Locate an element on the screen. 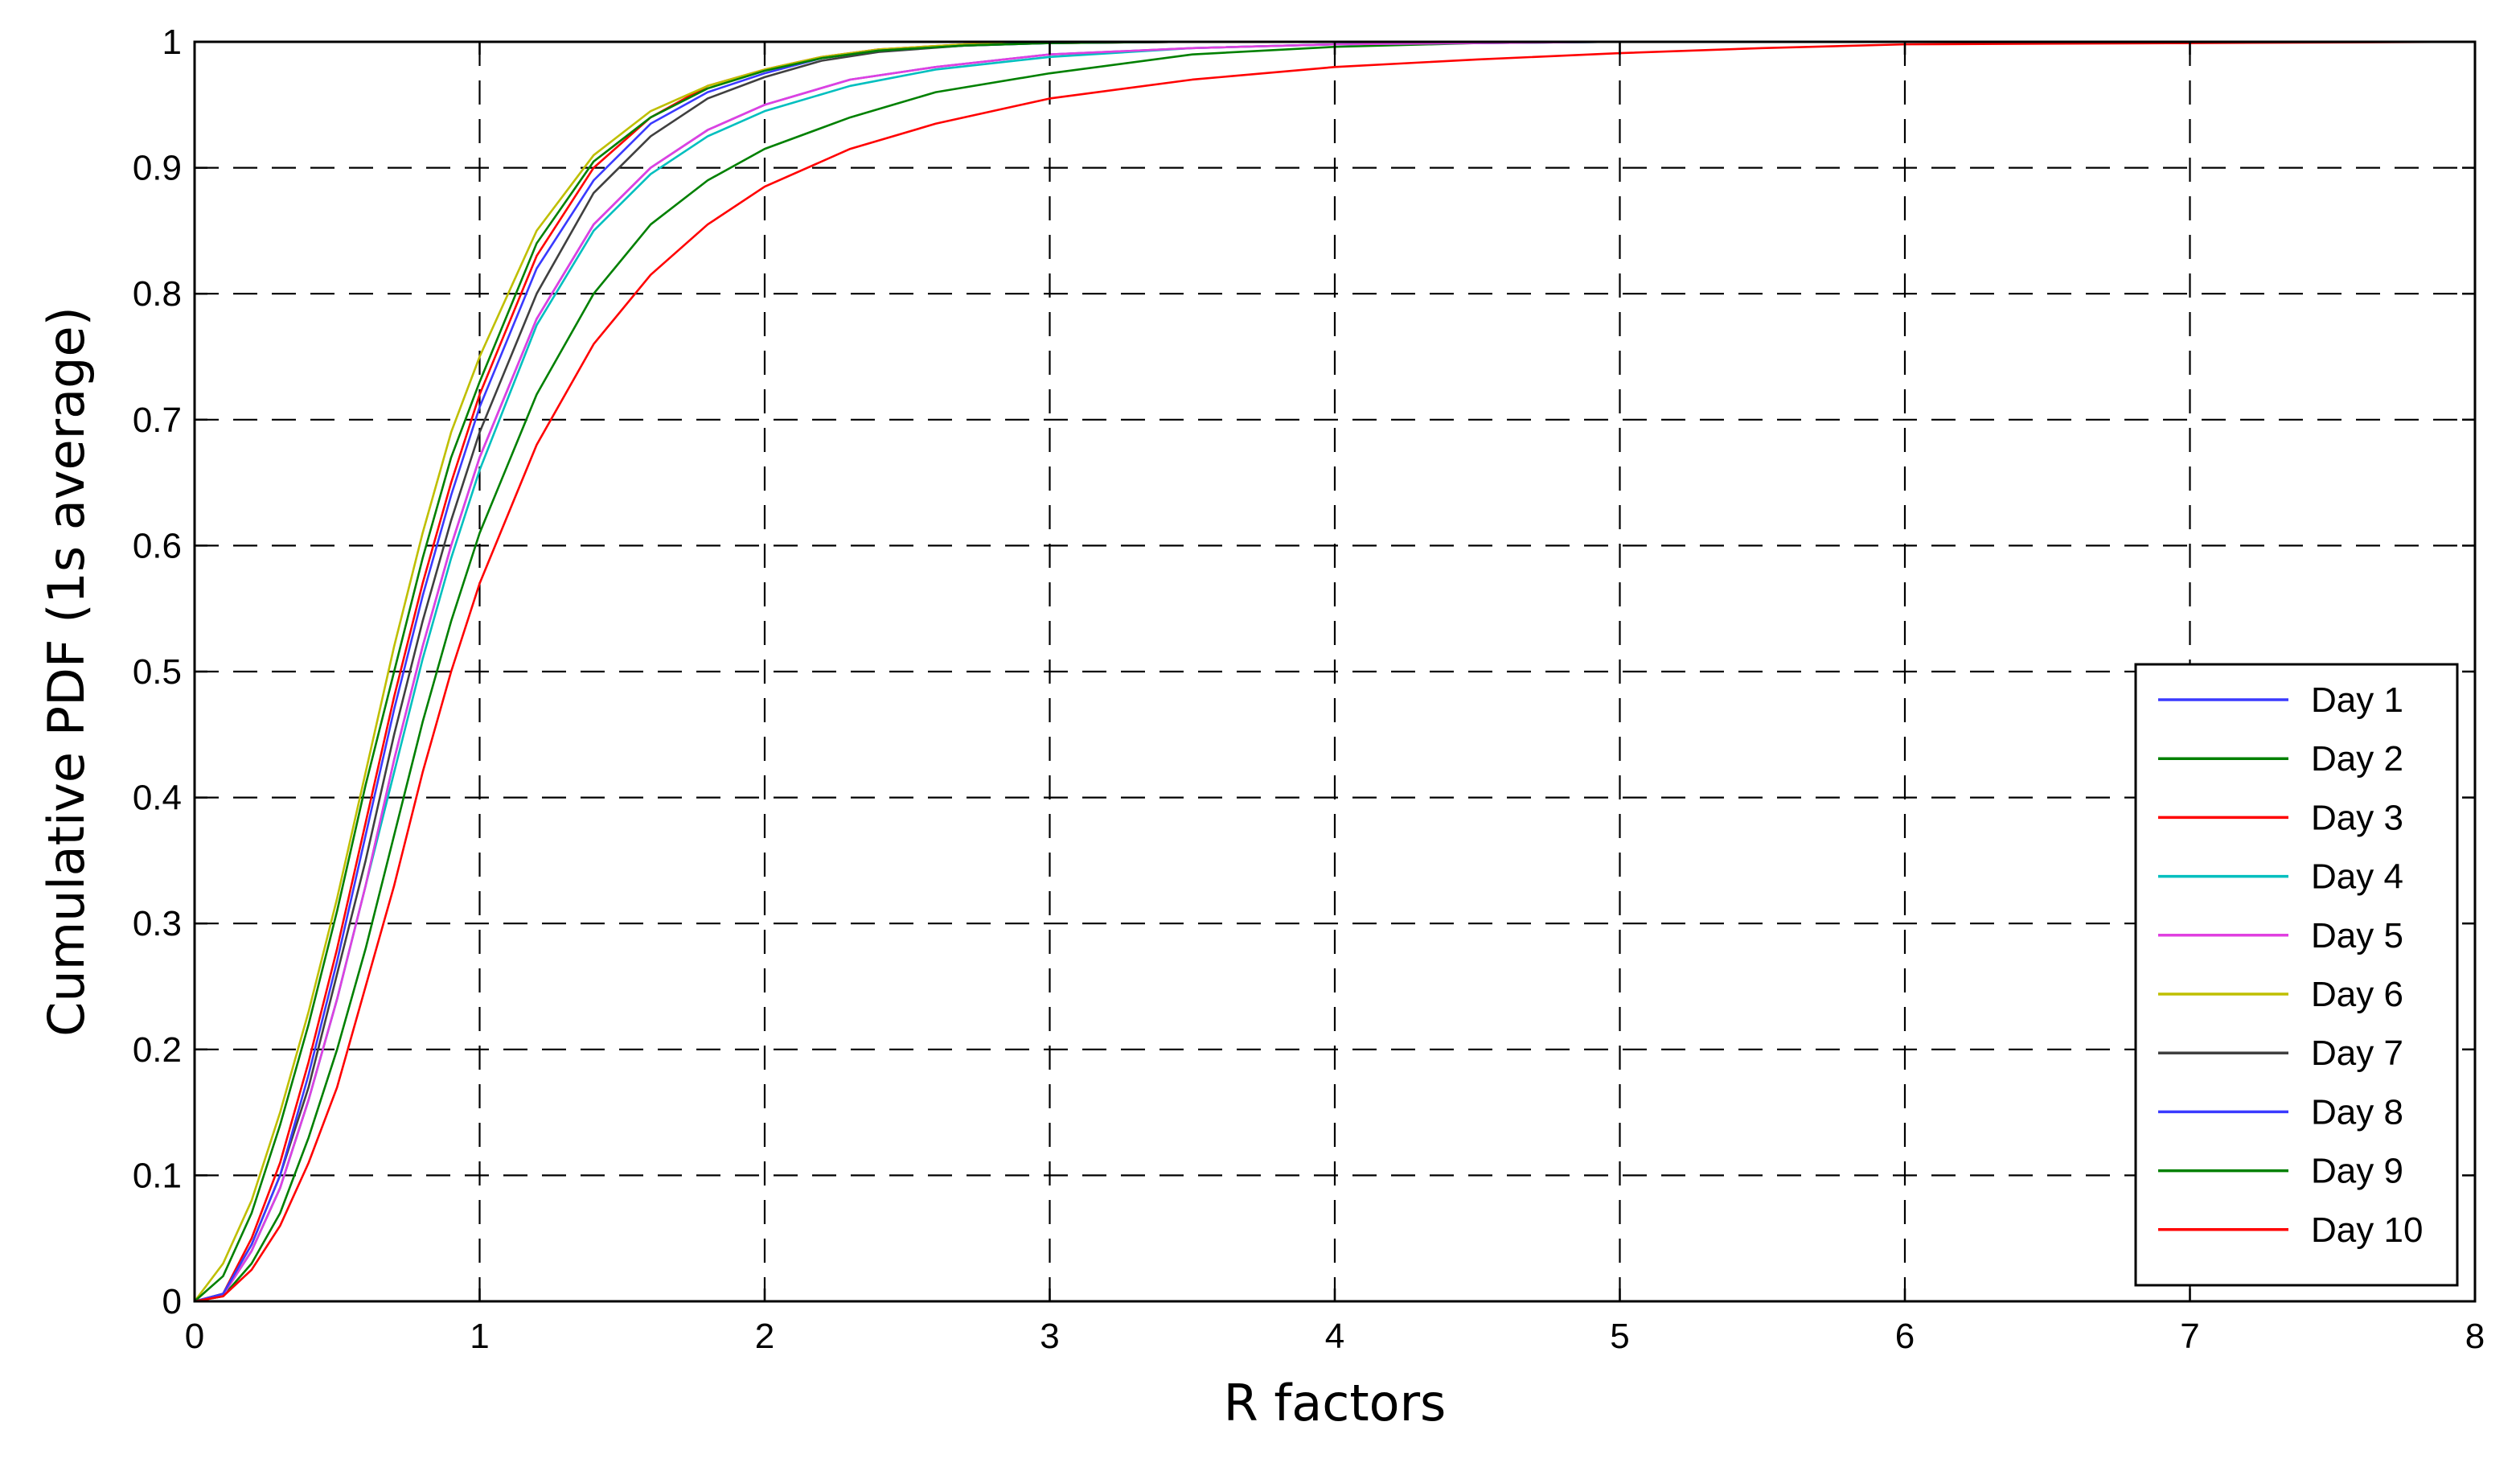  legend-box is located at coordinates (2296, 975).